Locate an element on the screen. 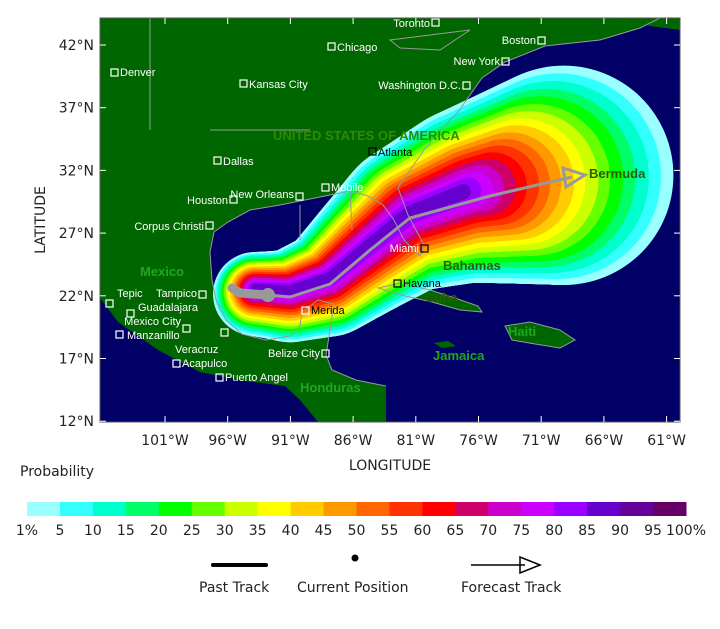  legend-tick-label: 65 is located at coordinates (455, 531).